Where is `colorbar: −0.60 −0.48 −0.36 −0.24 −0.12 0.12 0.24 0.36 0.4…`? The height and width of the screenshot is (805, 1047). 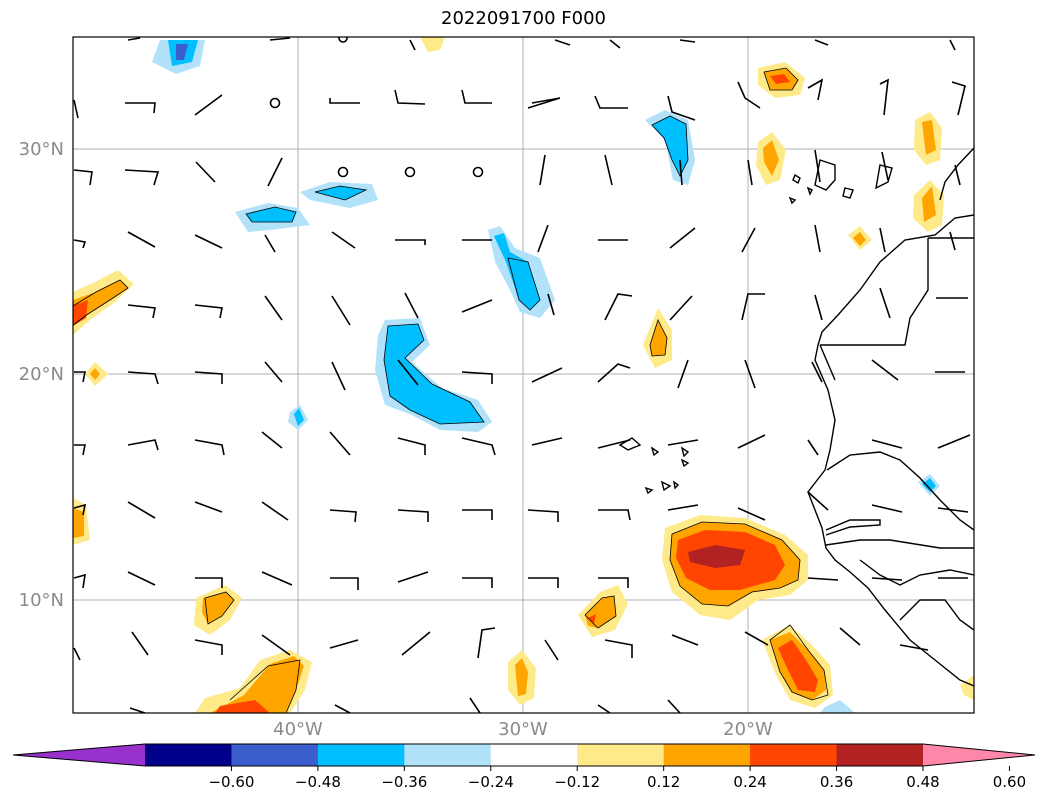 colorbar: −0.60 −0.48 −0.36 −0.24 −0.12 0.12 0.24 0.36 0.4… is located at coordinates (524, 767).